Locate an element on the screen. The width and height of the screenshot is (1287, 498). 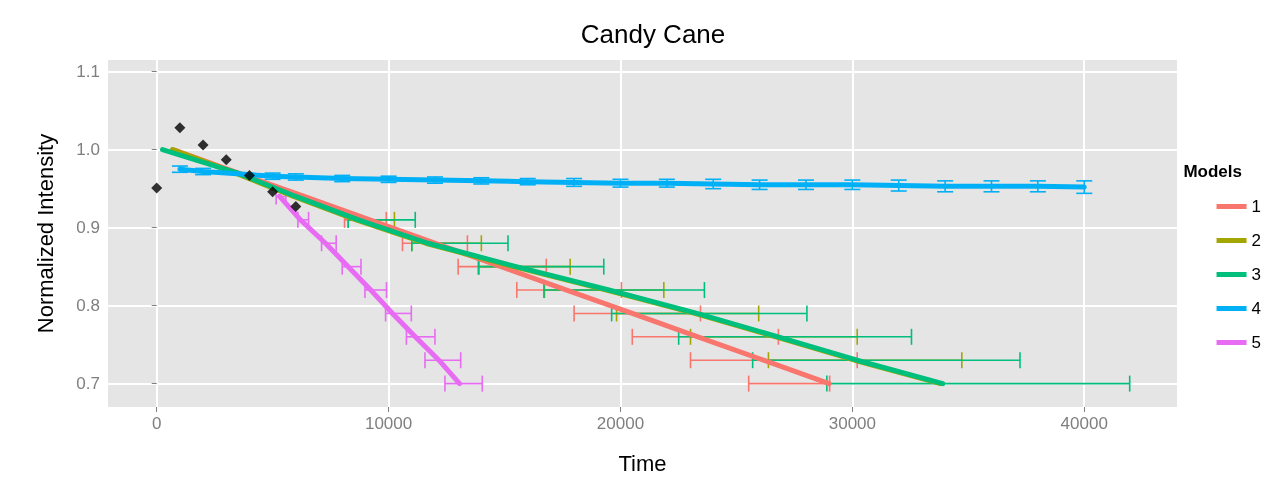
x-tick-label: 30000 is located at coordinates (852, 423).